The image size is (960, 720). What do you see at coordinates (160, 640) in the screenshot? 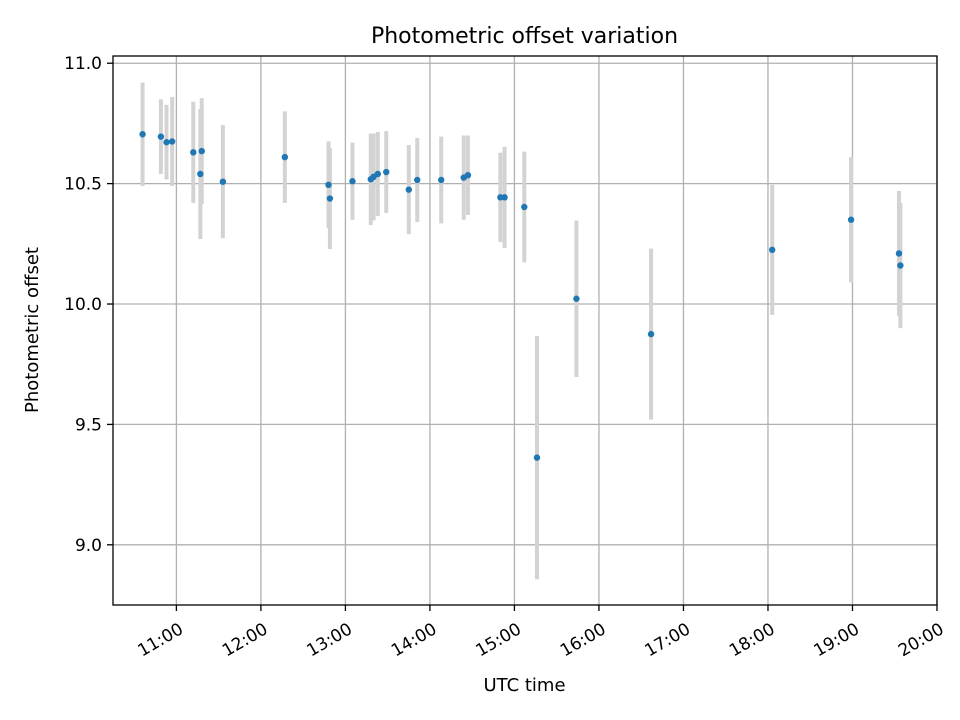
I see `x-tick-label: 11:00` at bounding box center [160, 640].